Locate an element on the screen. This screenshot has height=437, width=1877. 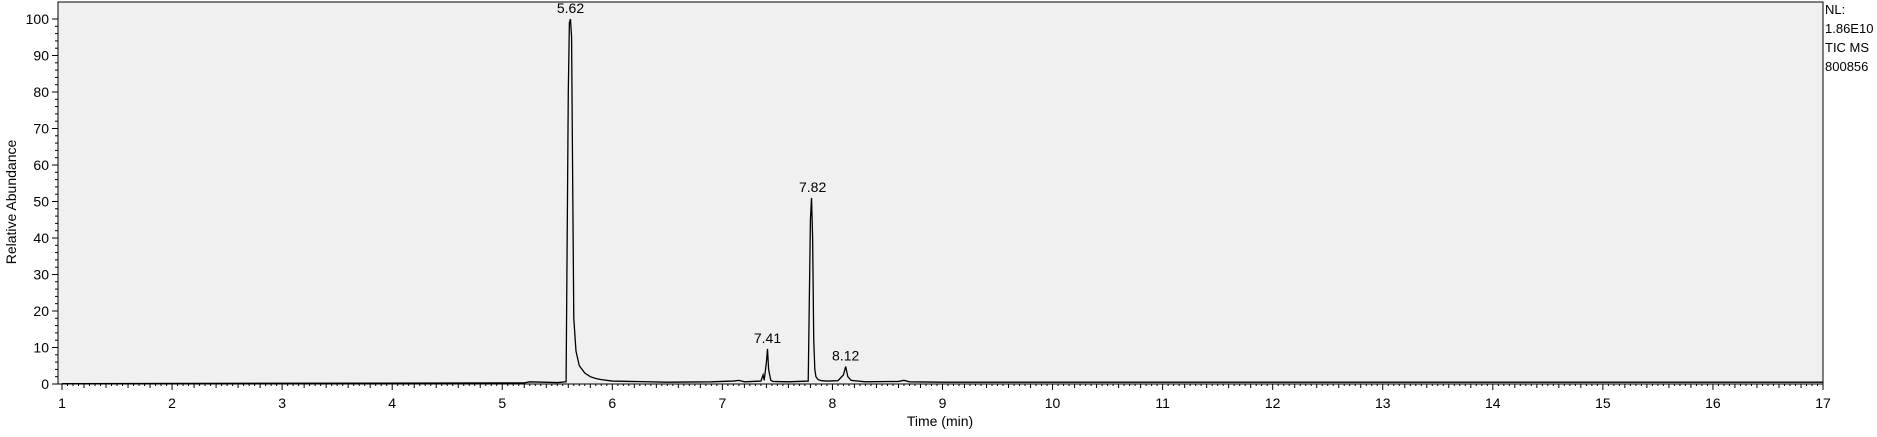
x-tick-label: 6 is located at coordinates (612, 403).